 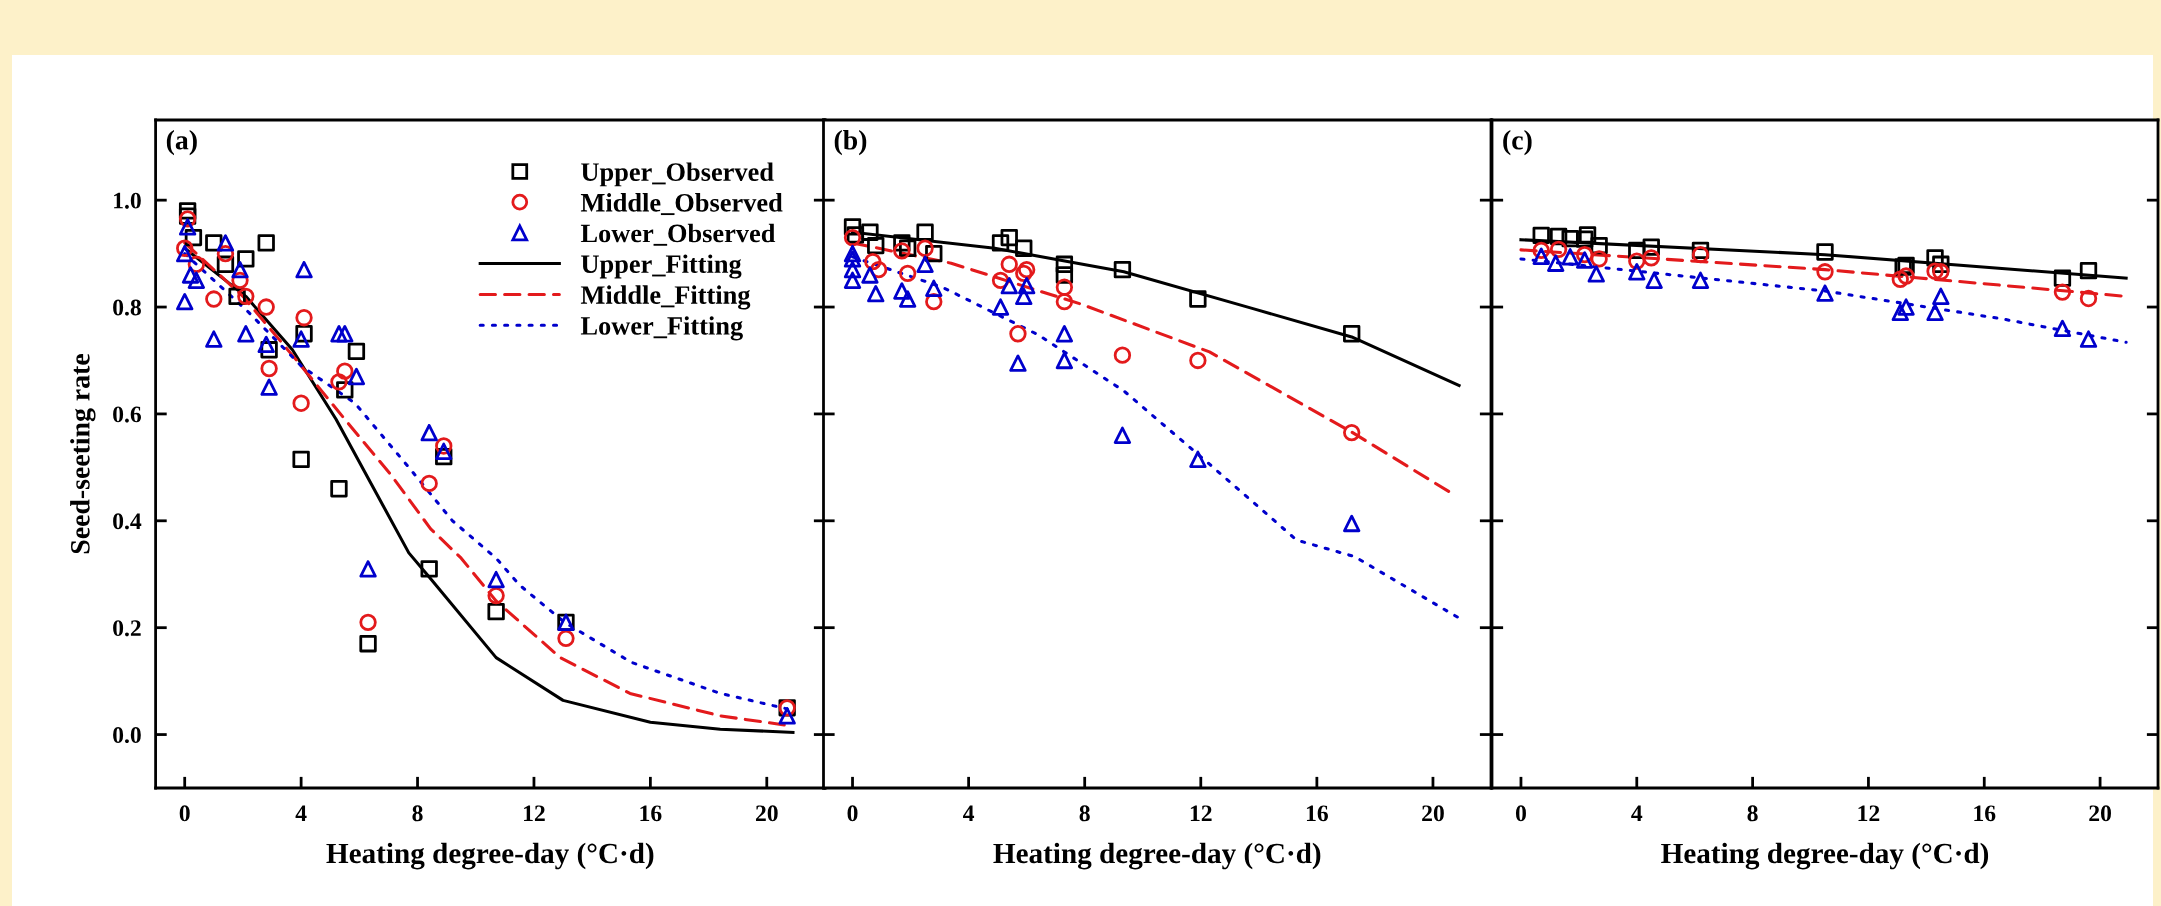 I want to click on y-tick-label: 0.0, so click(x=127, y=735).